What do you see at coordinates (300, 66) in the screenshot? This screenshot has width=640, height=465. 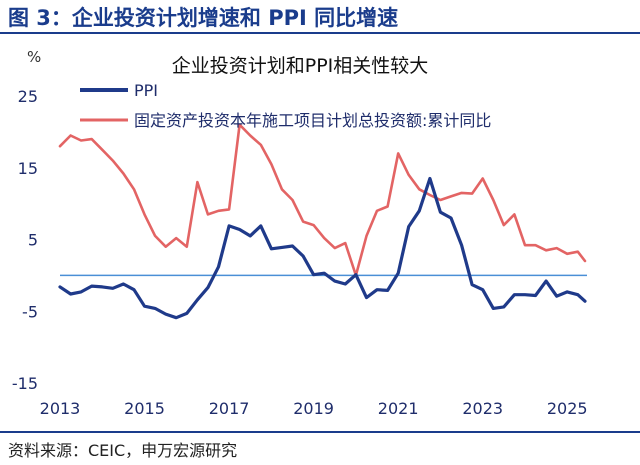 I see `chart-title: 企业投资计划和PPI相关性较大` at bounding box center [300, 66].